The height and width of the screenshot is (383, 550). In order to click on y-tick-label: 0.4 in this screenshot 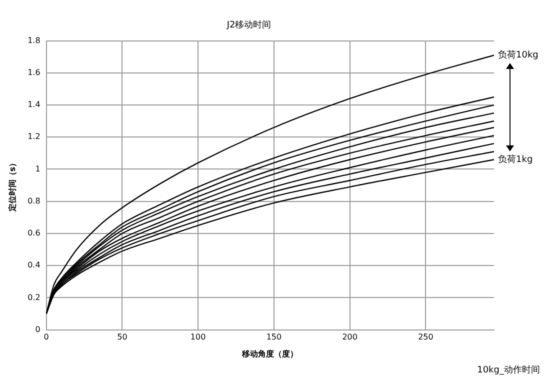, I will do `click(34, 265)`.